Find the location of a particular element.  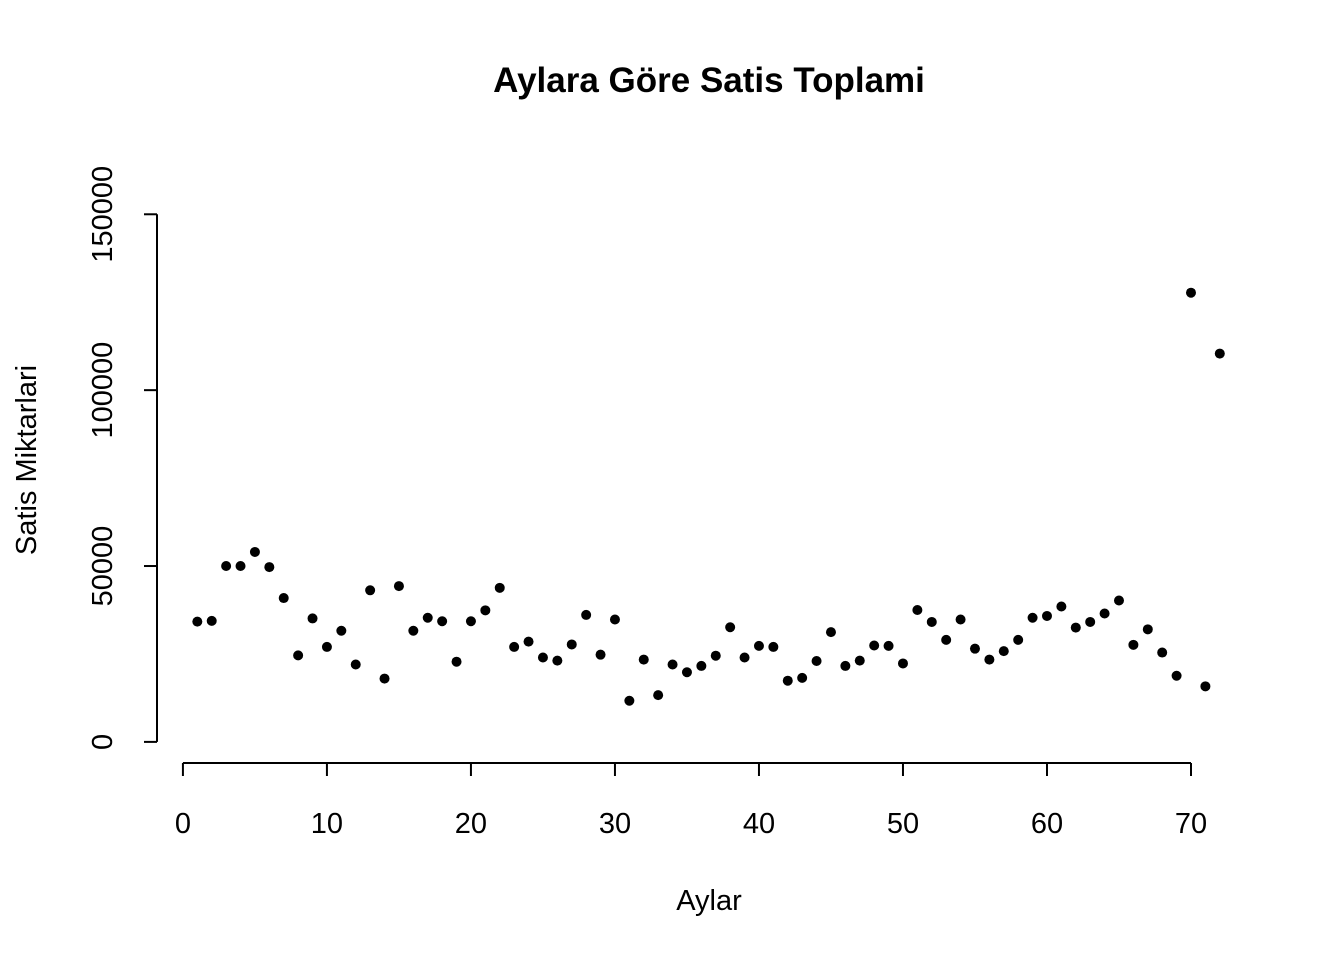

x-tick-label: 10 is located at coordinates (327, 824).